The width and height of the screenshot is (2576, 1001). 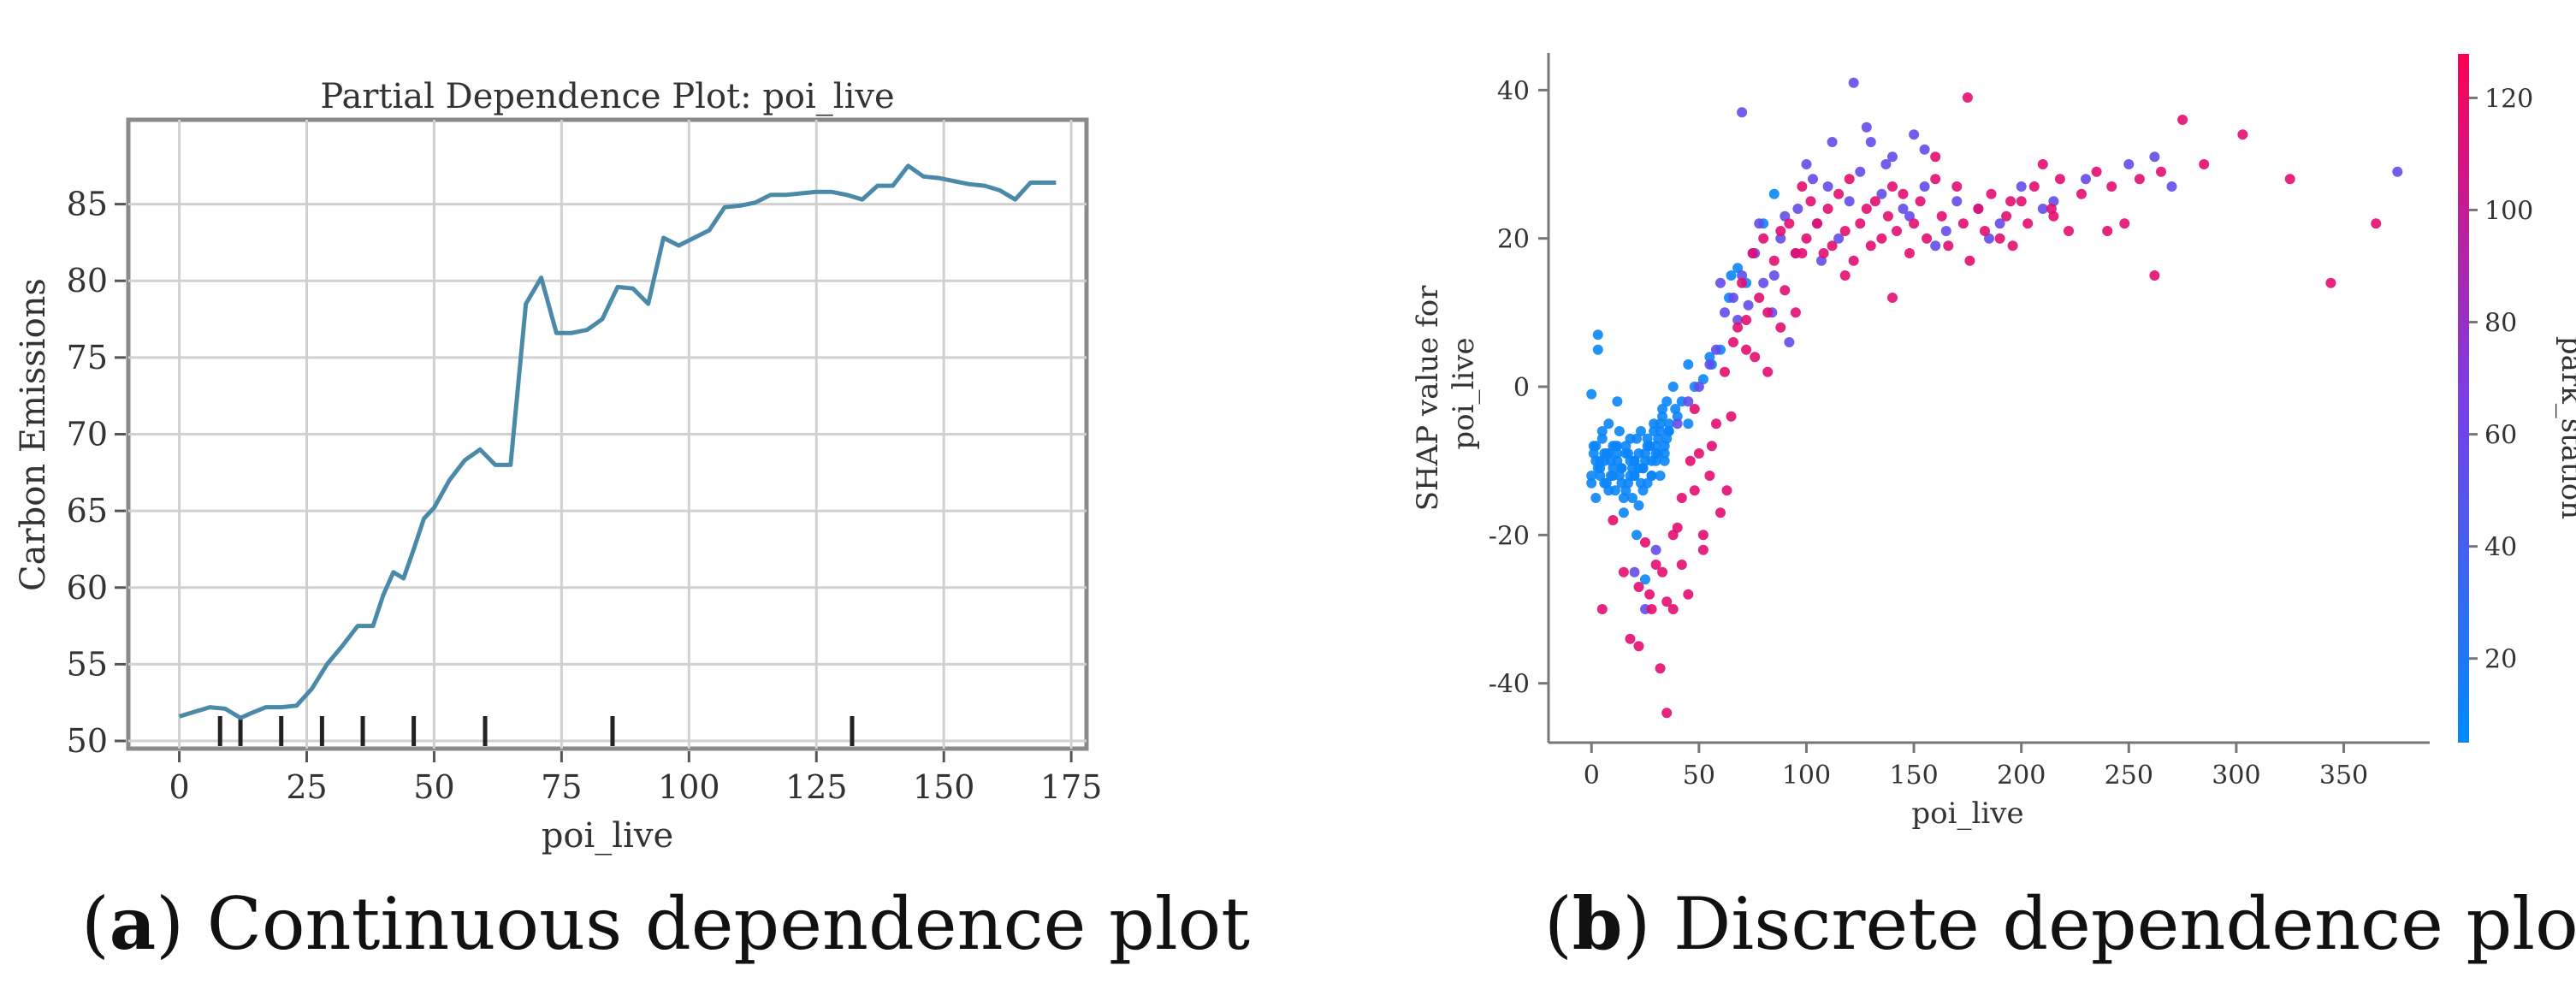 What do you see at coordinates (607, 96) in the screenshot?
I see `pdp-title: Partial Dependence Plot: poi_live` at bounding box center [607, 96].